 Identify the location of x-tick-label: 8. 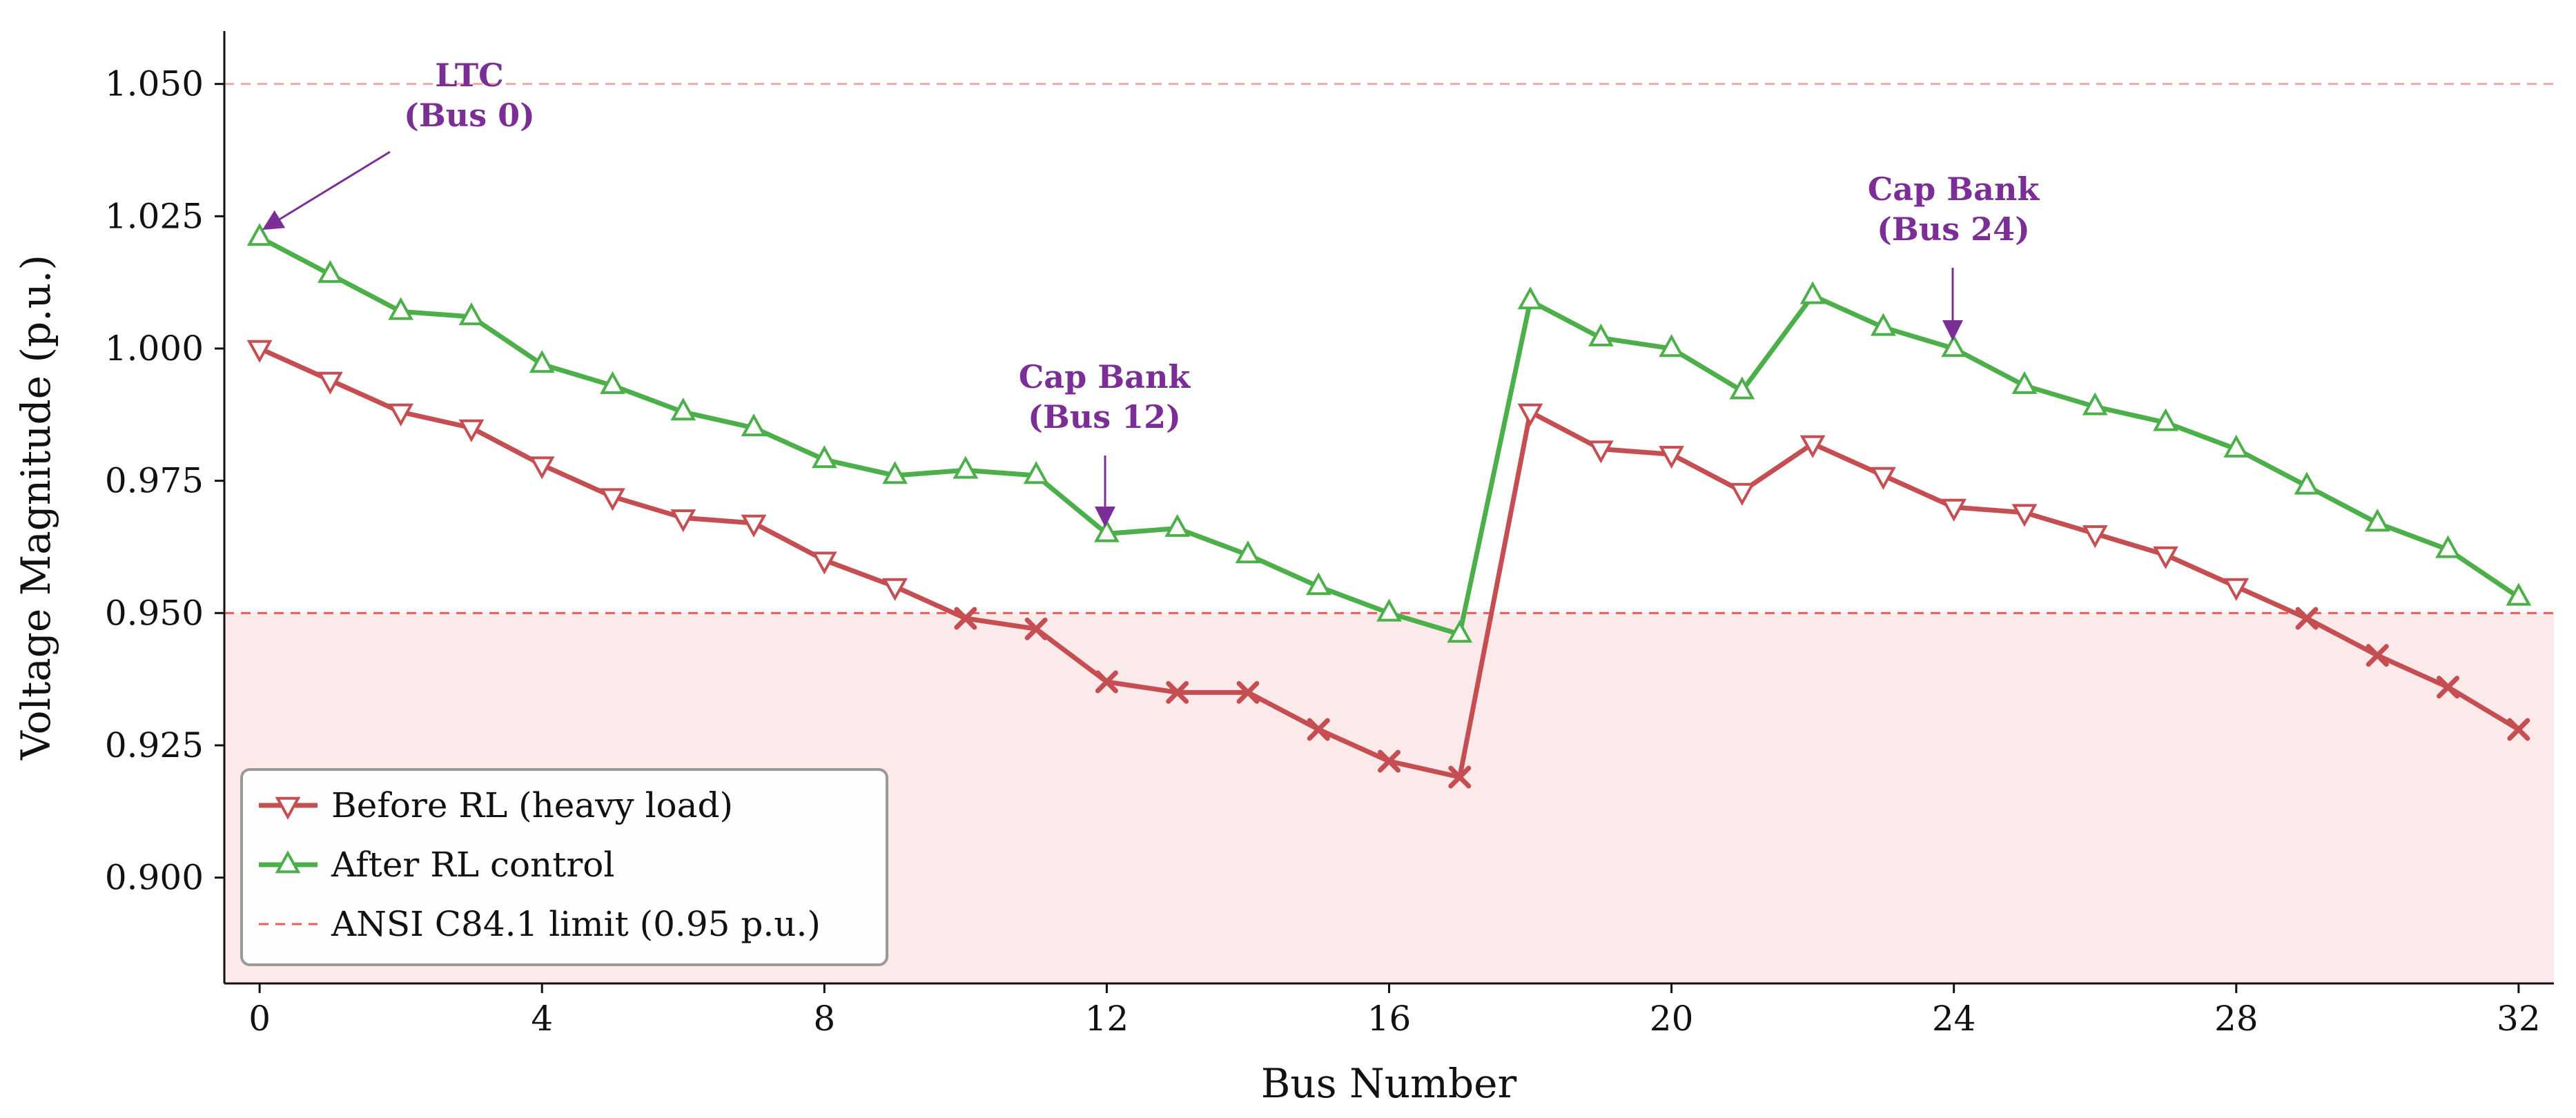
(824, 1019).